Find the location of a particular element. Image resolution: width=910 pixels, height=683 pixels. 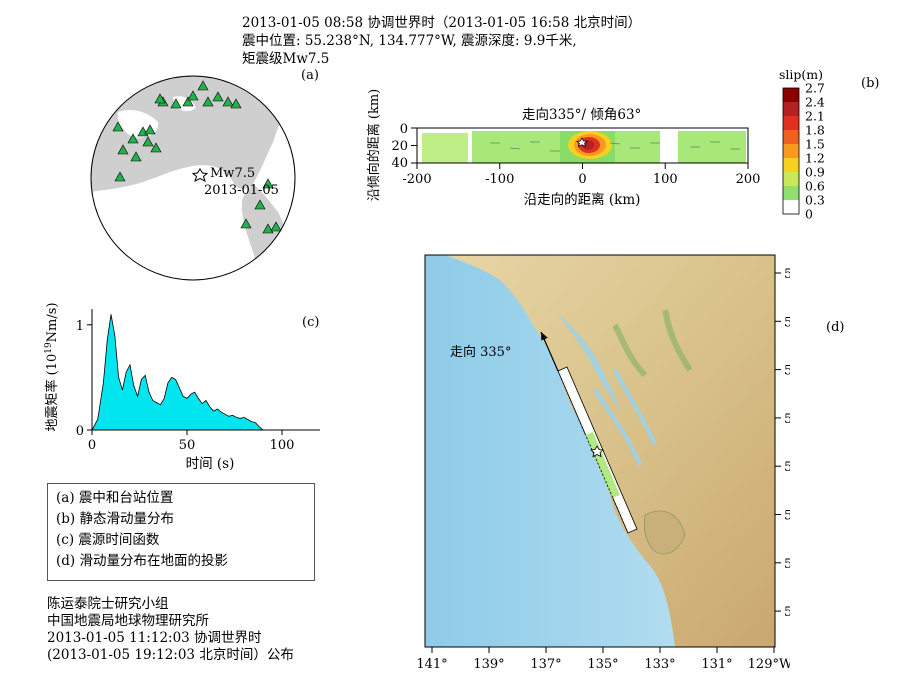

globe-map: Mw7.5 2013-01-05 is located at coordinates (193, 178).